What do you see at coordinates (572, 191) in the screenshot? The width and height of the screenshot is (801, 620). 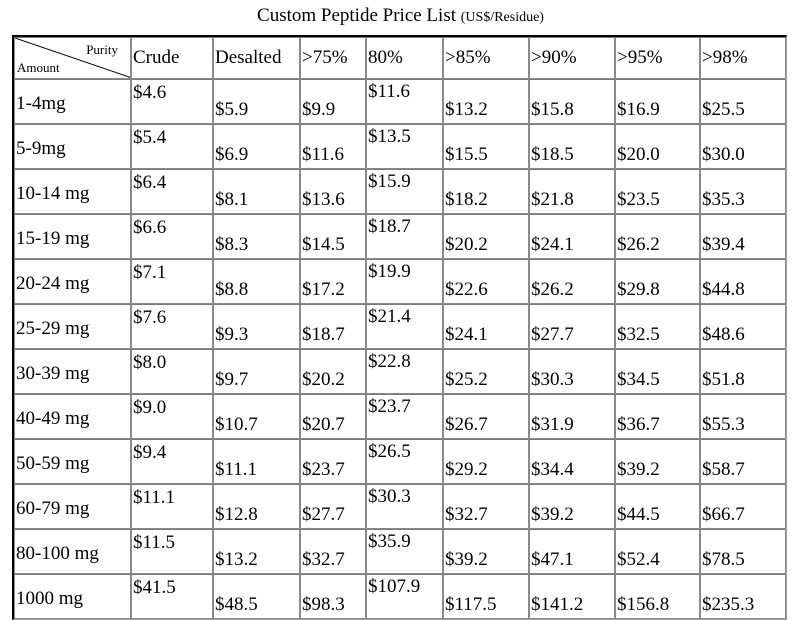 I see `price-cell-90: $21.8` at bounding box center [572, 191].